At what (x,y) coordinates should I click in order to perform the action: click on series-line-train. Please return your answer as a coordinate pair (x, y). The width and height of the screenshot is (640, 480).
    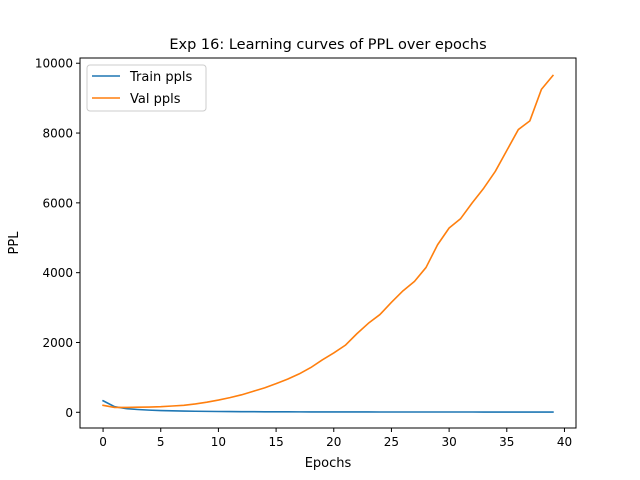
    Looking at the image, I should click on (327, 406).